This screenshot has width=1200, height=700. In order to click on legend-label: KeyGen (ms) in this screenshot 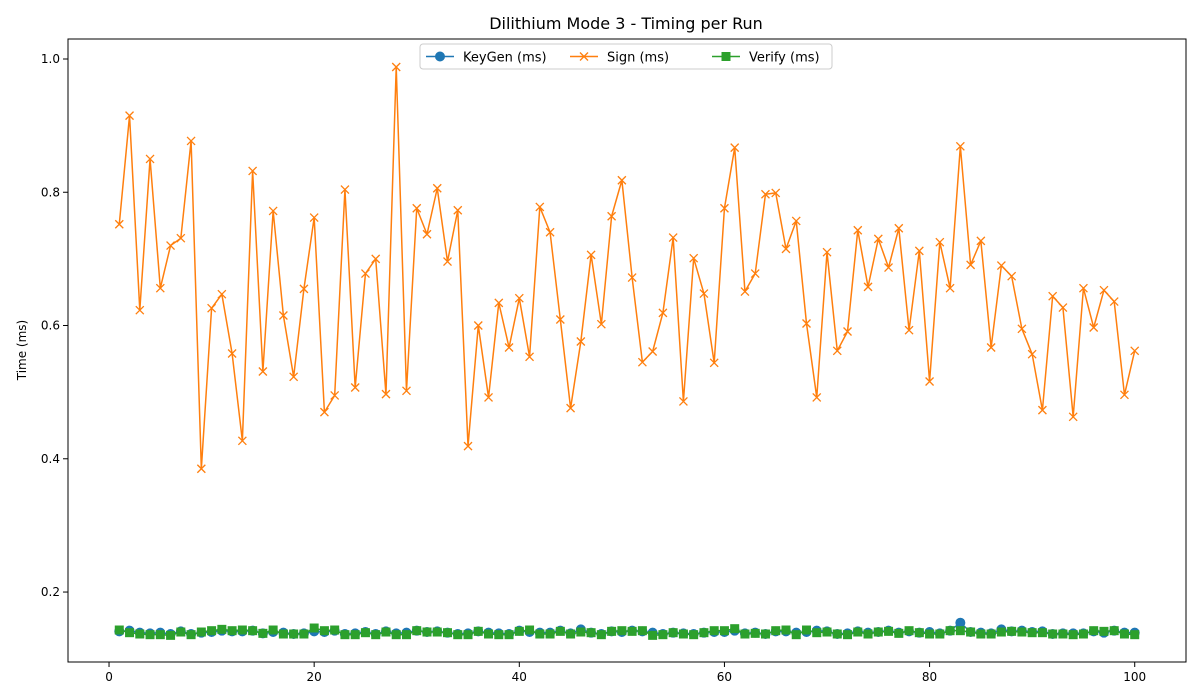, I will do `click(505, 58)`.